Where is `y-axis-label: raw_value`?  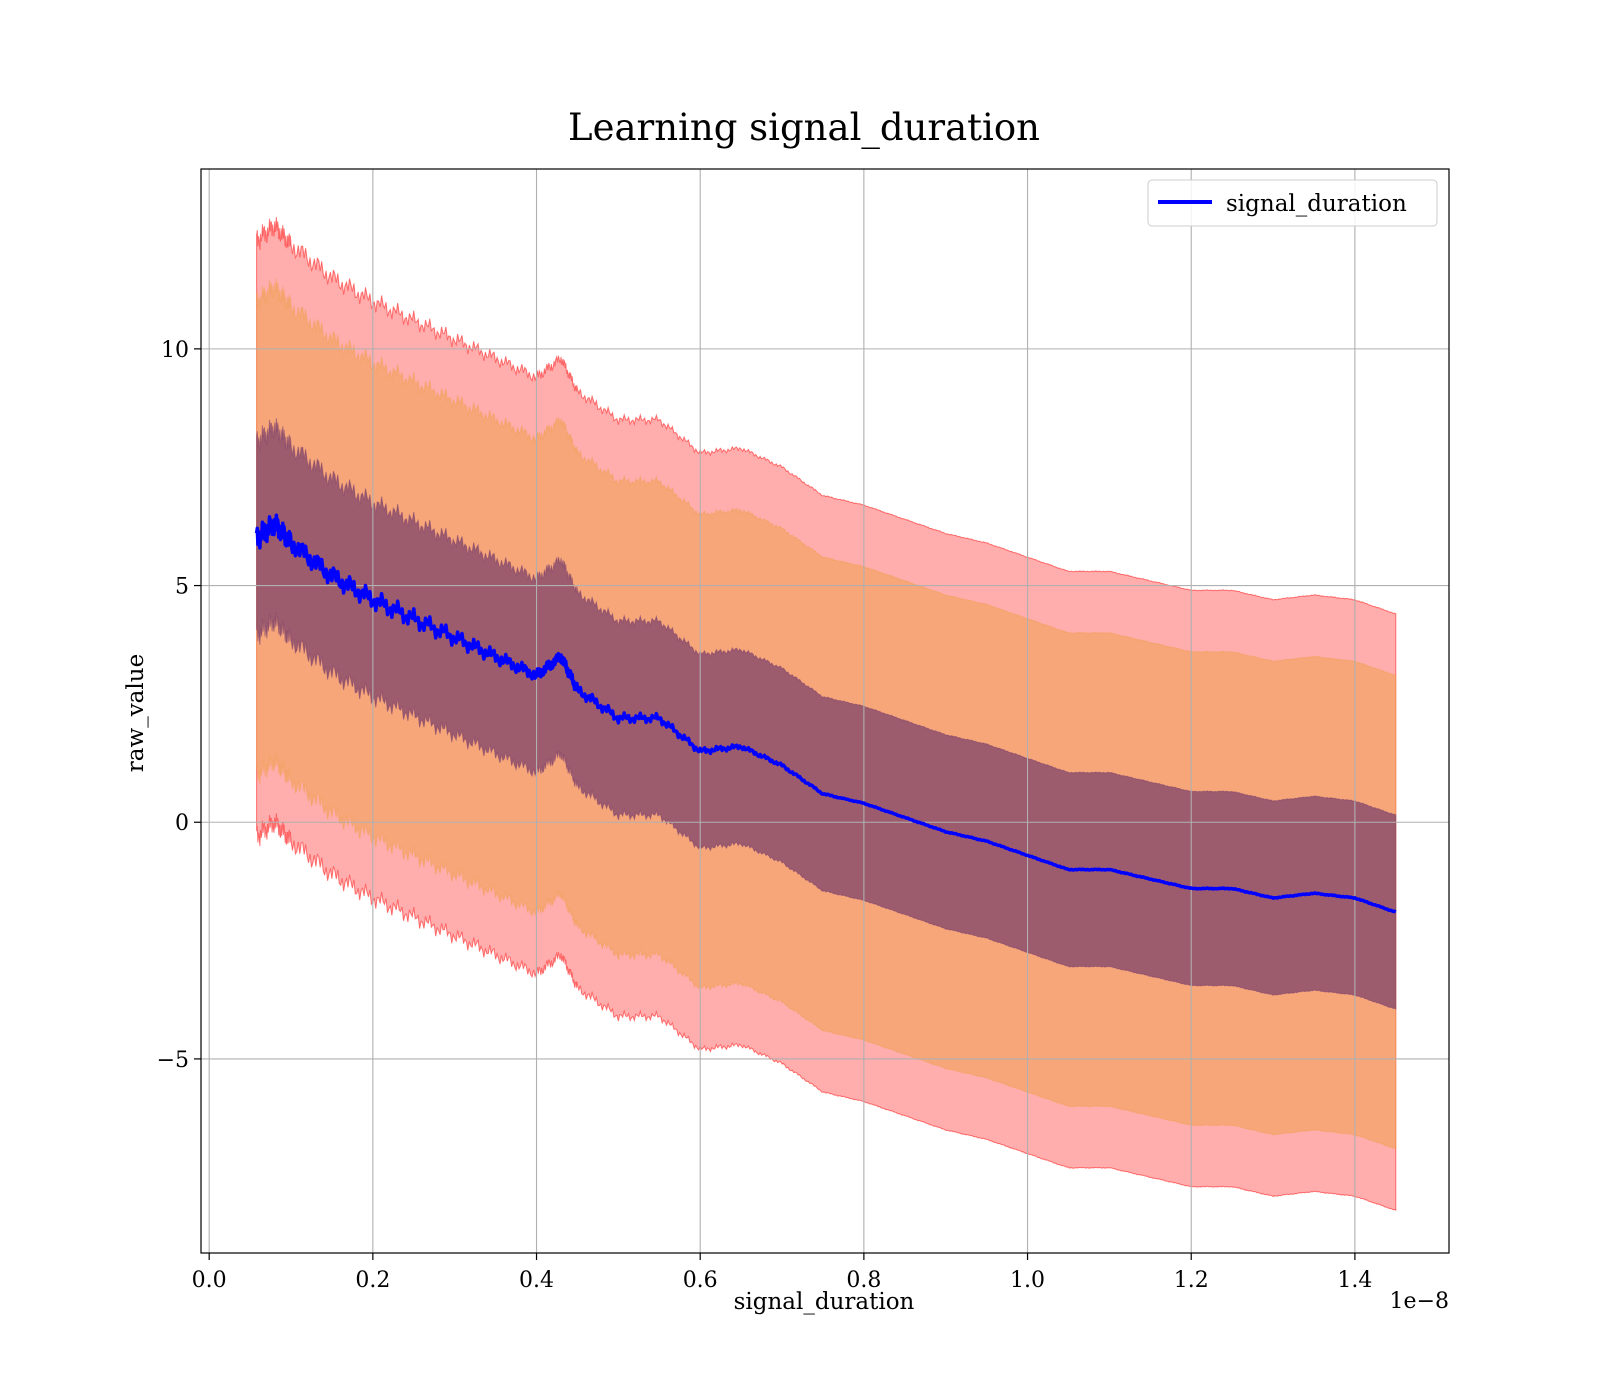
y-axis-label: raw_value is located at coordinates (136, 713).